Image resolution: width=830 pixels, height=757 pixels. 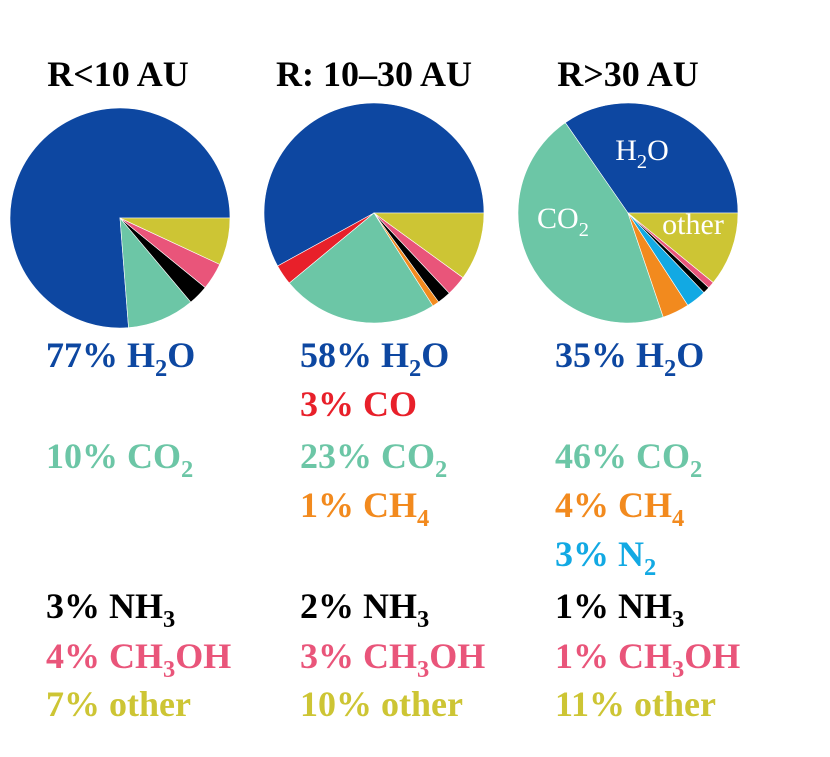 I want to click on legend-entry-nh3: 1% NH3, so click(x=619, y=609).